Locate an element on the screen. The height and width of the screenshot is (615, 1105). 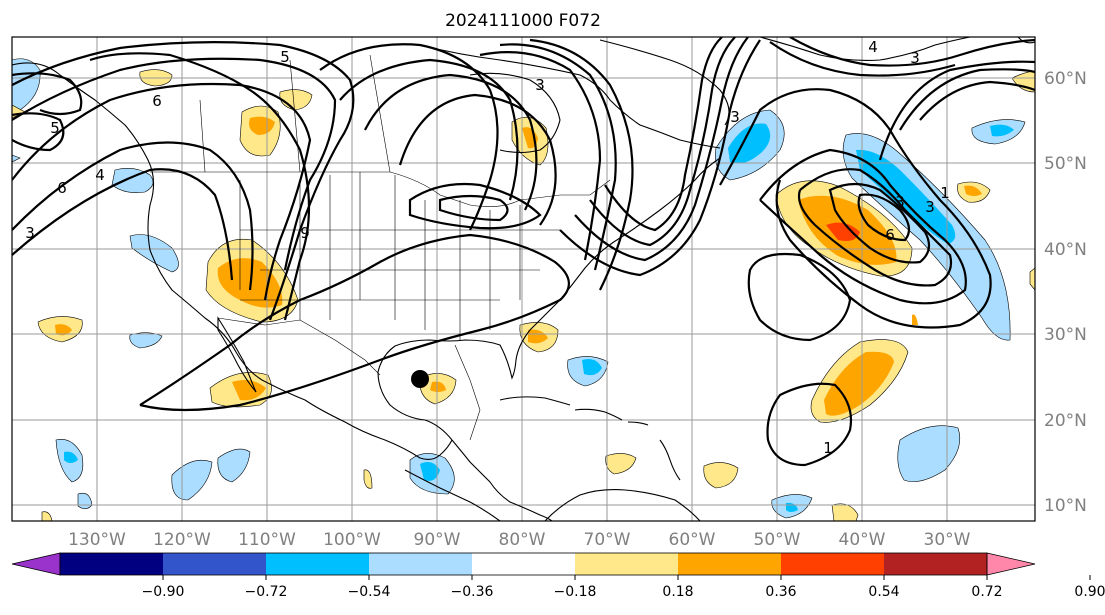
colorbar-frame is located at coordinates (523, 564).